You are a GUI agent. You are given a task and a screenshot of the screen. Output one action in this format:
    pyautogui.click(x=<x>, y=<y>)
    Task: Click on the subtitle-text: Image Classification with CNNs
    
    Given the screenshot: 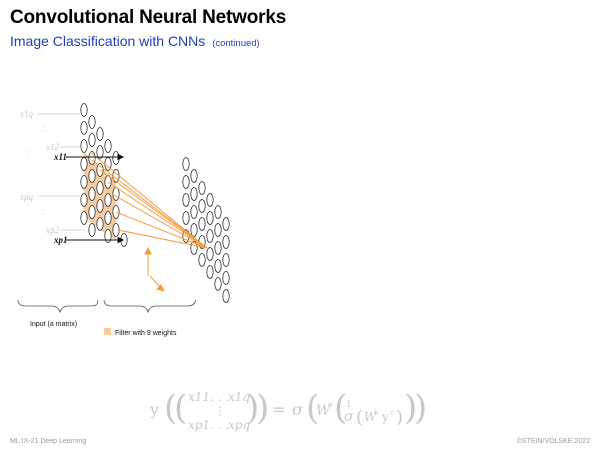 What is the action you would take?
    pyautogui.click(x=108, y=41)
    